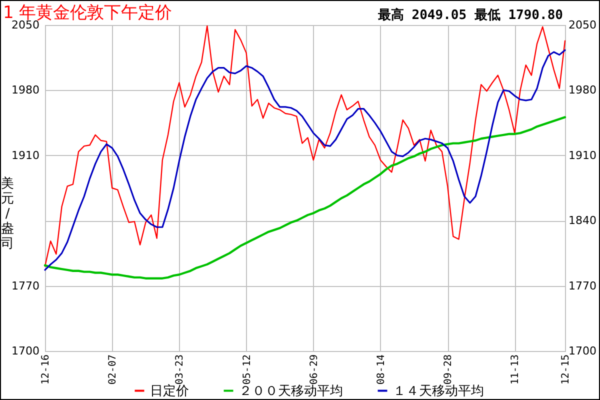  Describe the element at coordinates (46, 369) in the screenshot. I see `x-tick-label: 12-16` at that location.